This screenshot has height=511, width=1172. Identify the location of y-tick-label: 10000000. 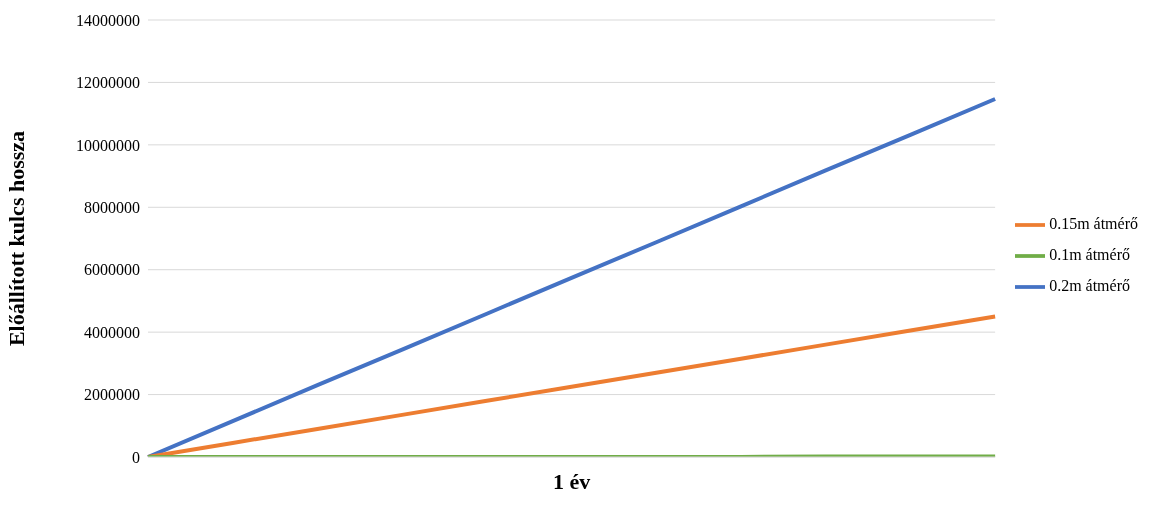
(108, 145).